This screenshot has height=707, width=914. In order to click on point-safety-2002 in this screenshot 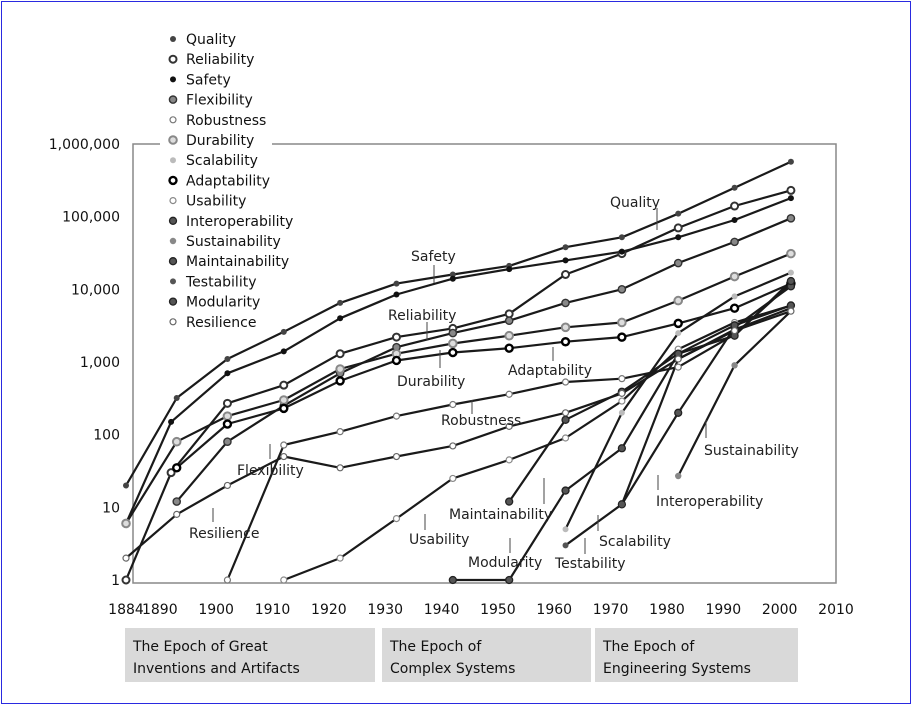, I will do `click(790, 198)`.